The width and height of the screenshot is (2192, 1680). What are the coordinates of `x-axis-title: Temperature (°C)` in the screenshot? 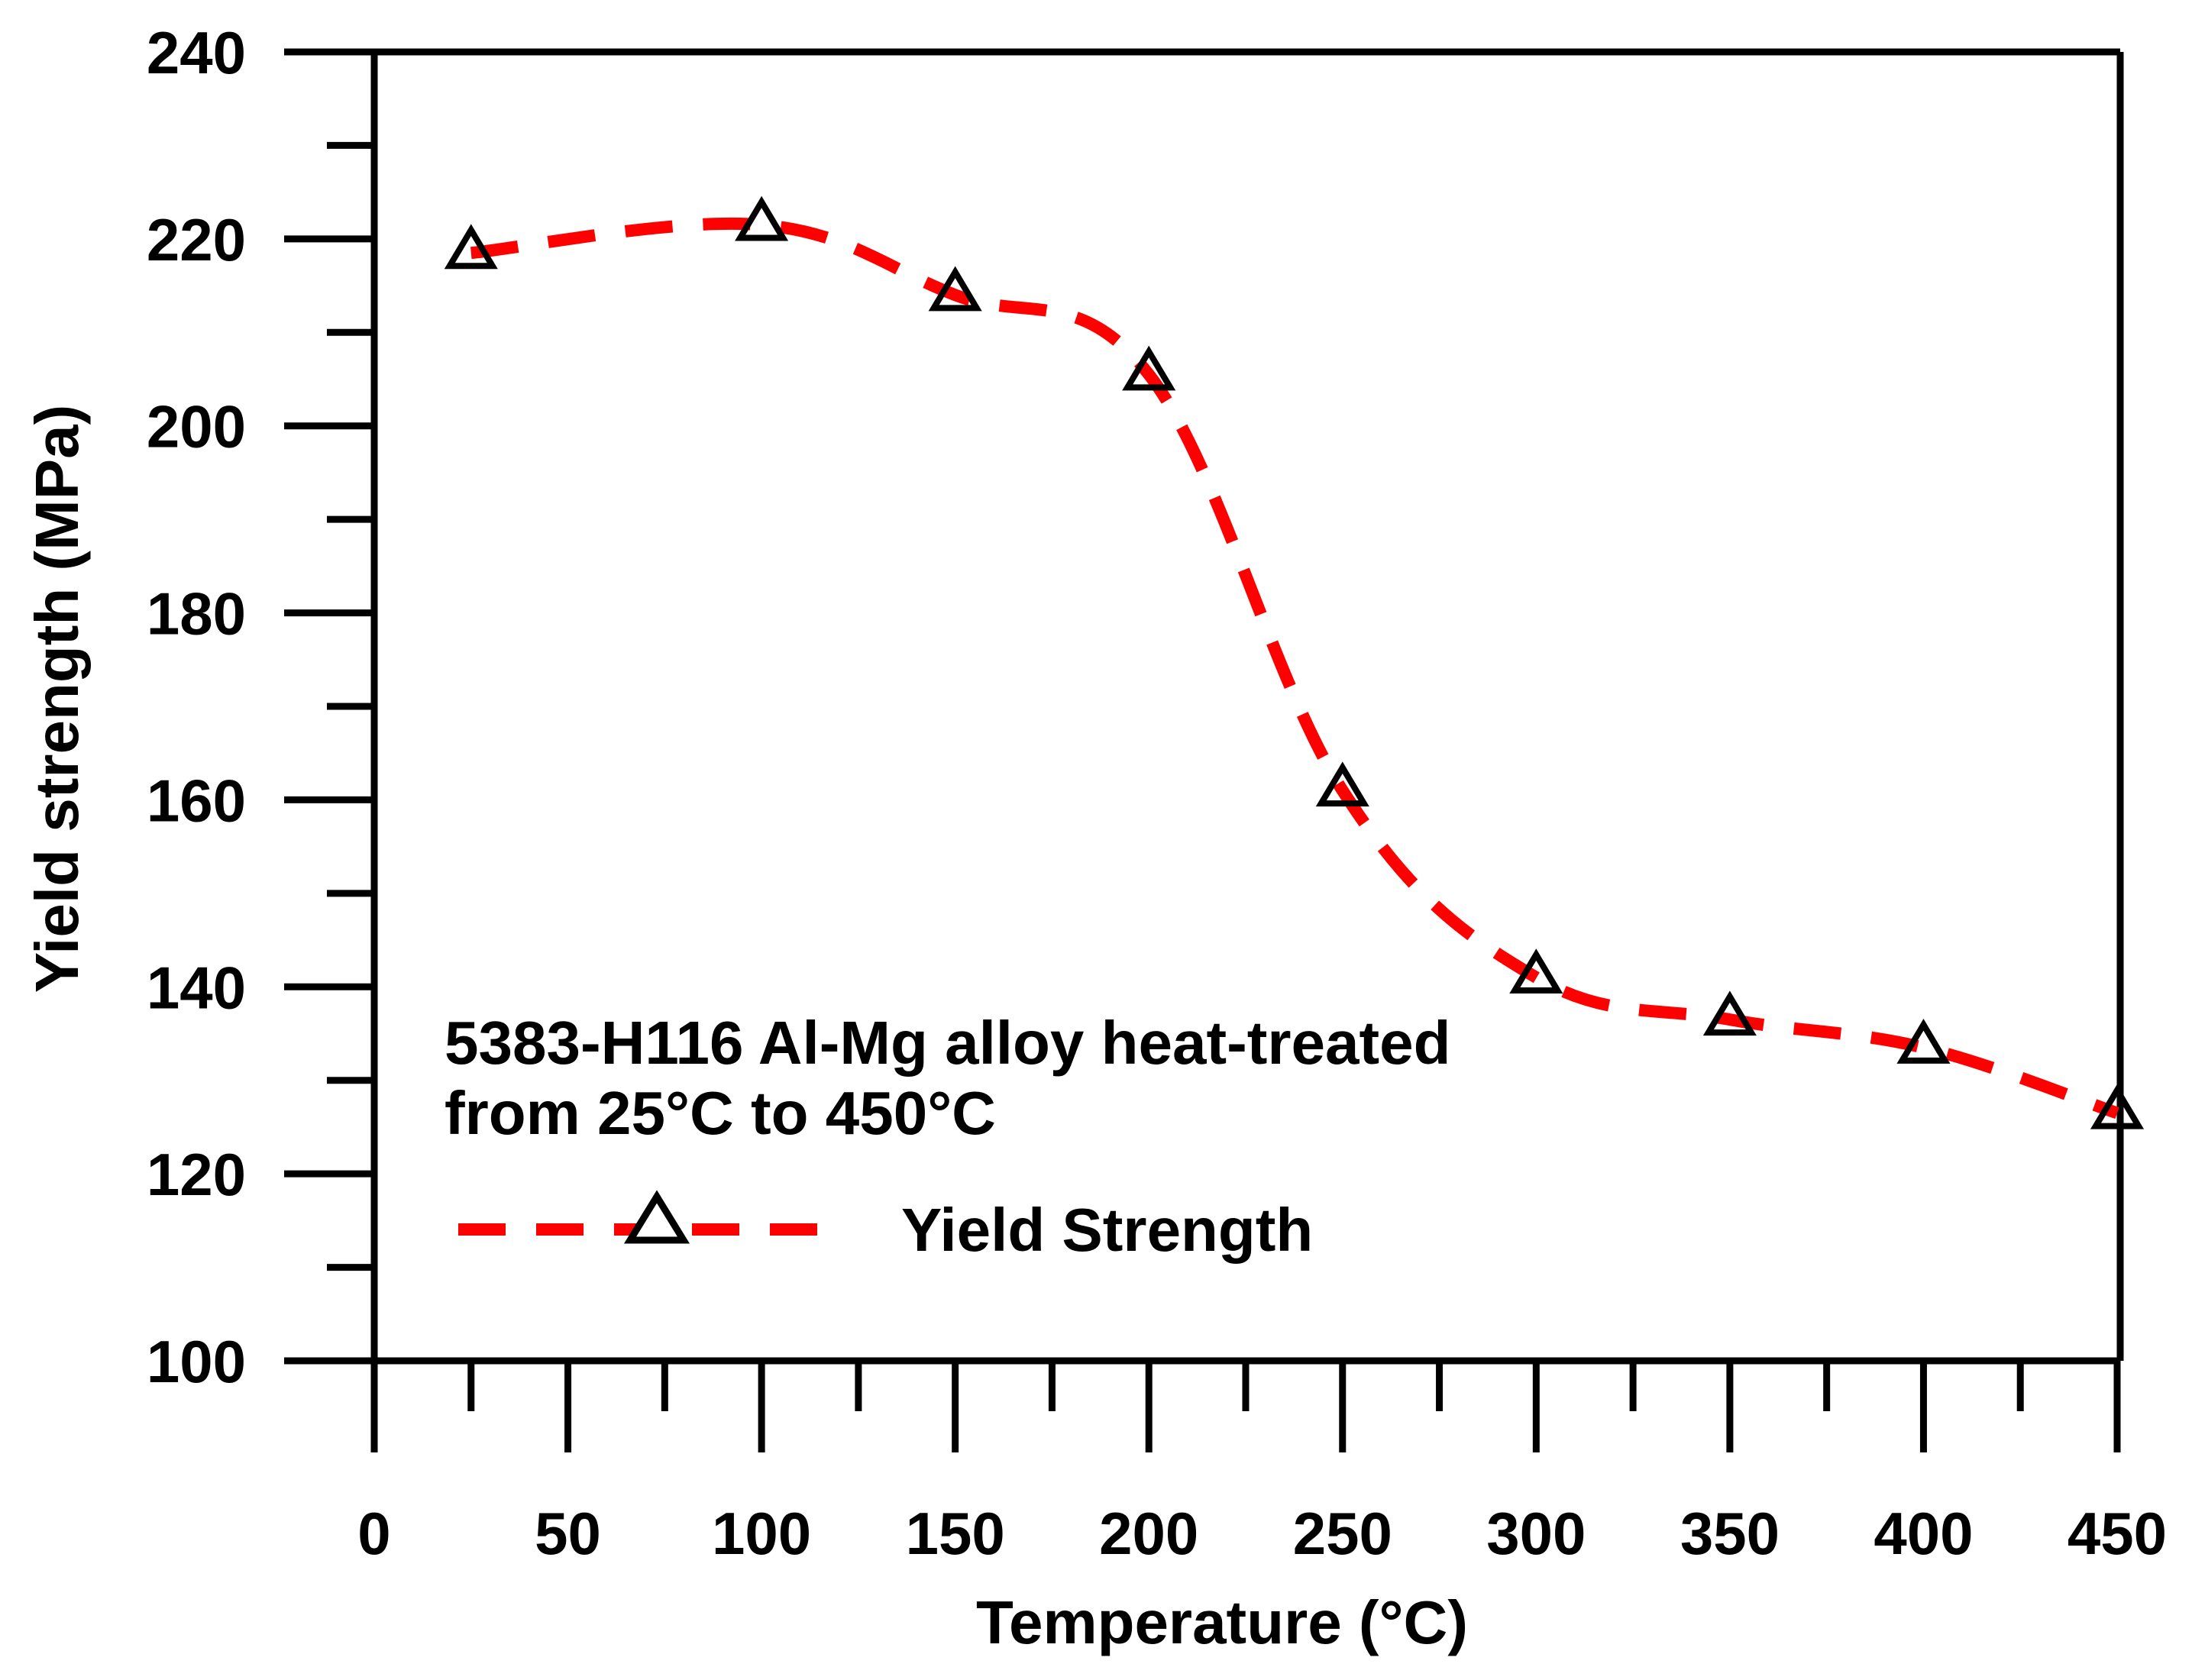 It's located at (1222, 1622).